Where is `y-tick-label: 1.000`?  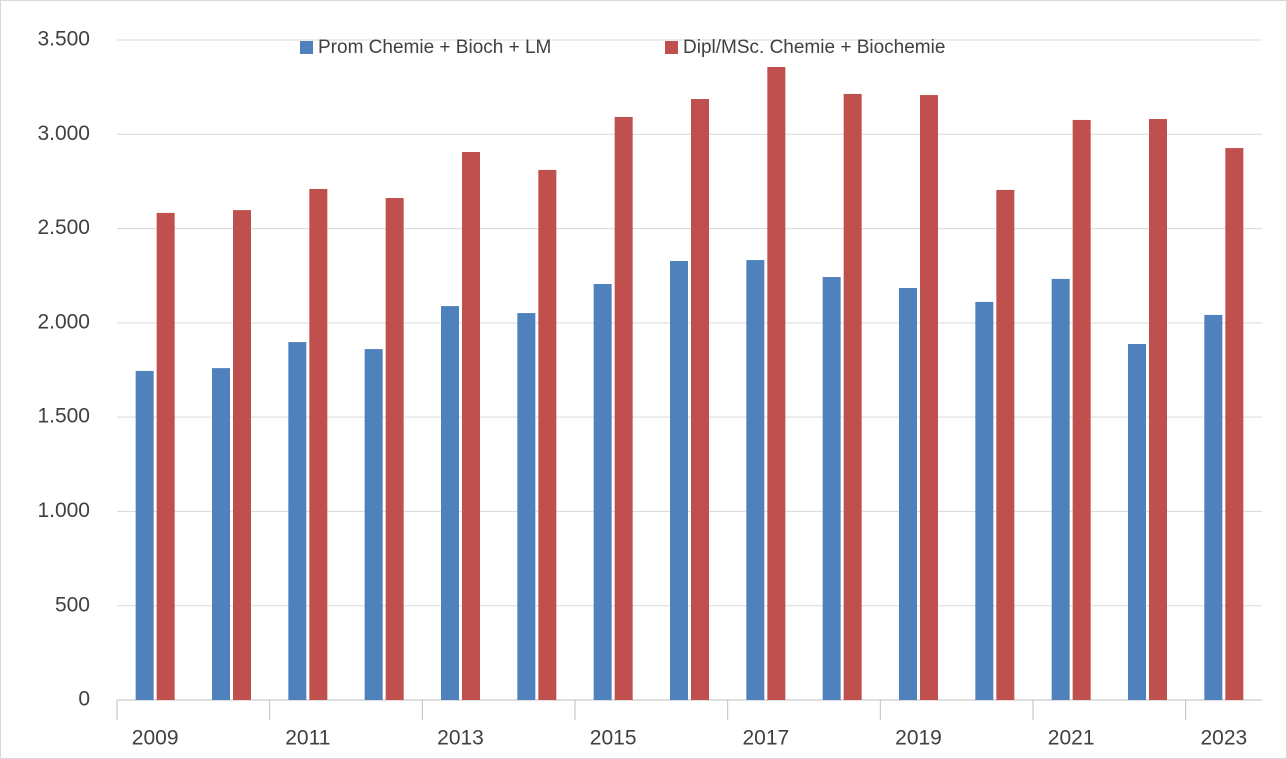
y-tick-label: 1.000 is located at coordinates (63, 510).